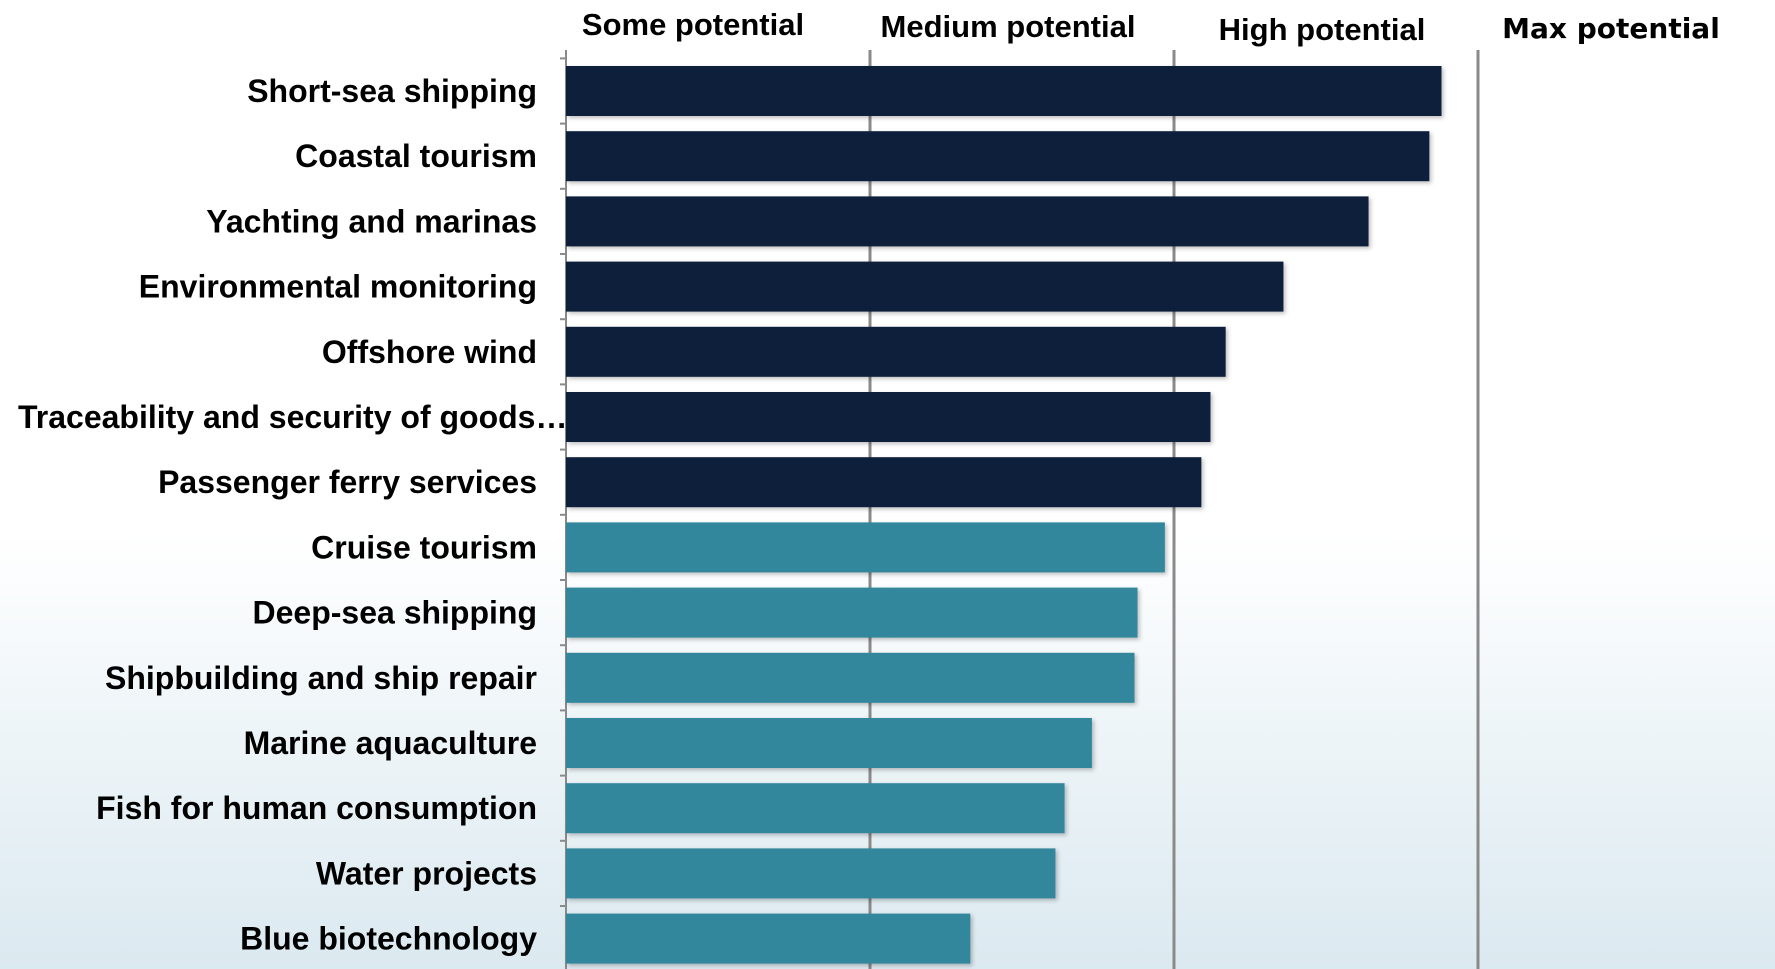 This screenshot has height=969, width=1775. Describe the element at coordinates (321, 678) in the screenshot. I see `category-label: Shipbuilding and ship repair` at that location.